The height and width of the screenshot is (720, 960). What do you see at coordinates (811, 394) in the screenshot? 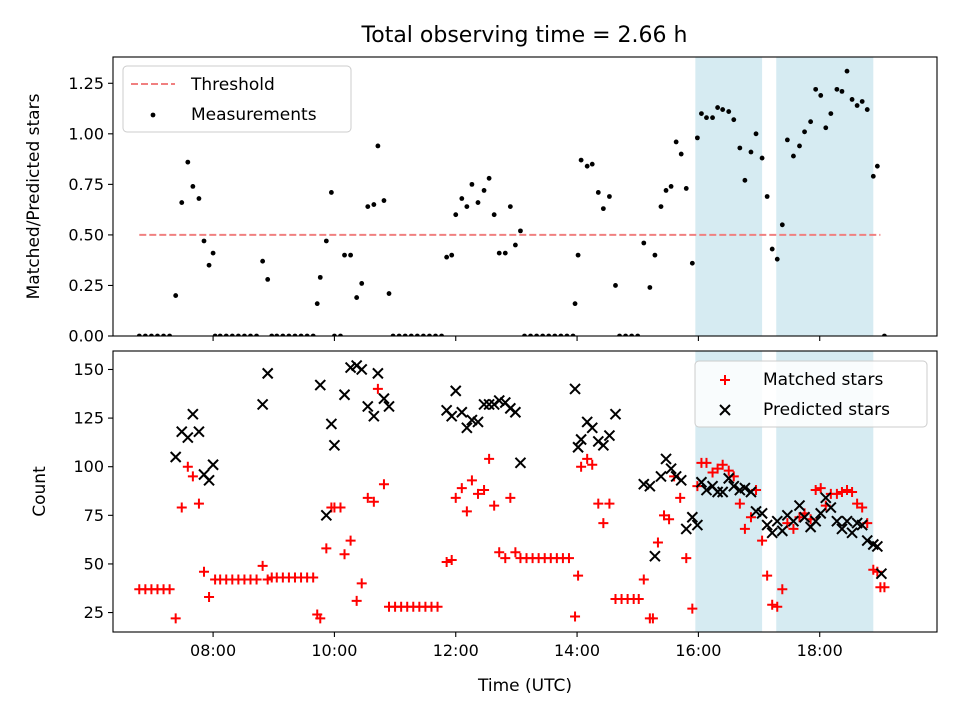
I see `bottom-legend: Matched stars Predicted stars` at bounding box center [811, 394].